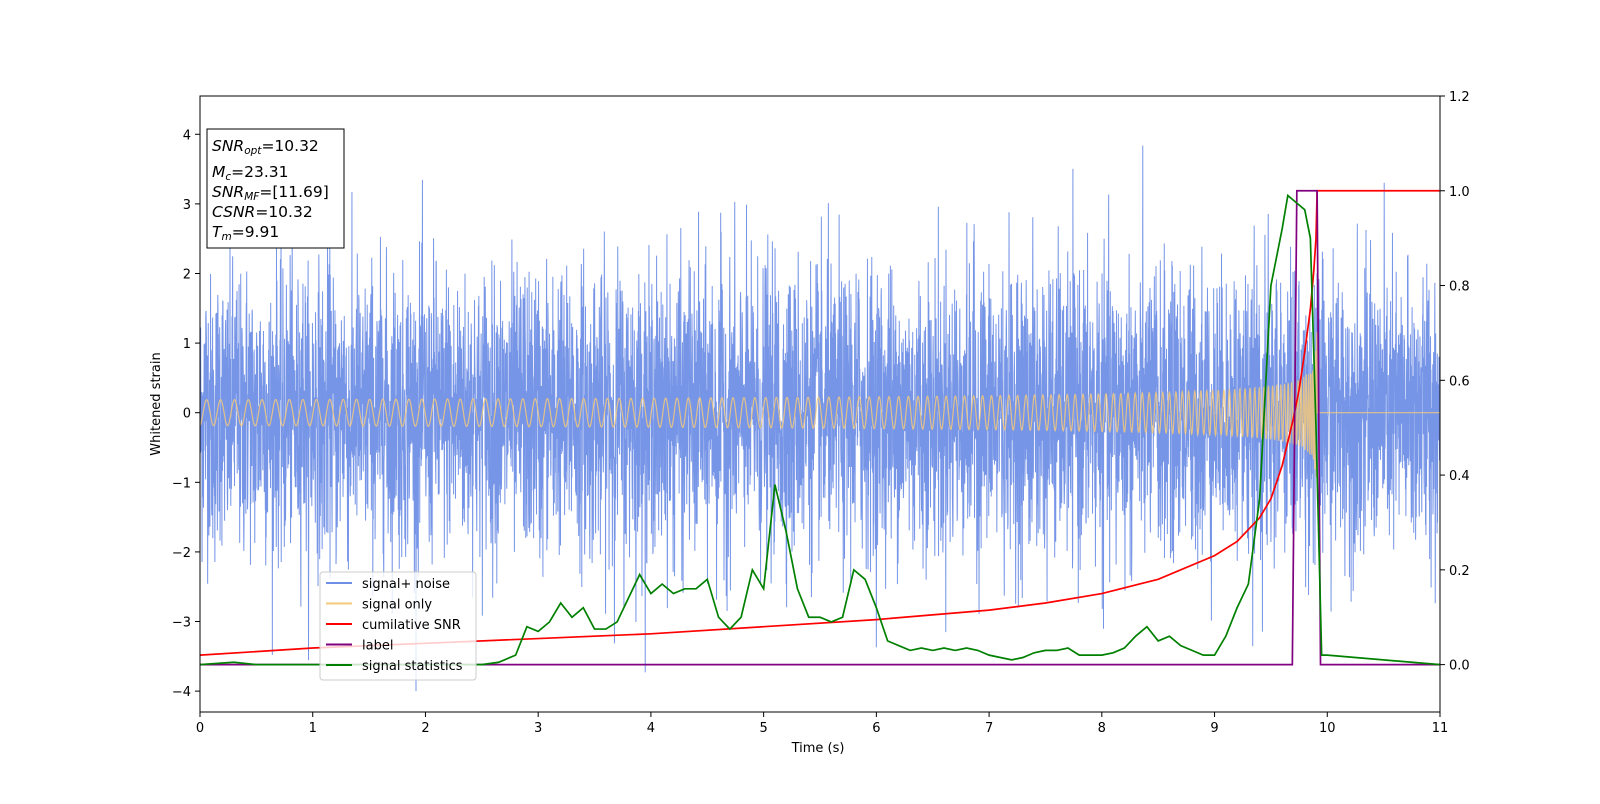 The image size is (1600, 804). I want to click on legend-frame, so click(398, 626).